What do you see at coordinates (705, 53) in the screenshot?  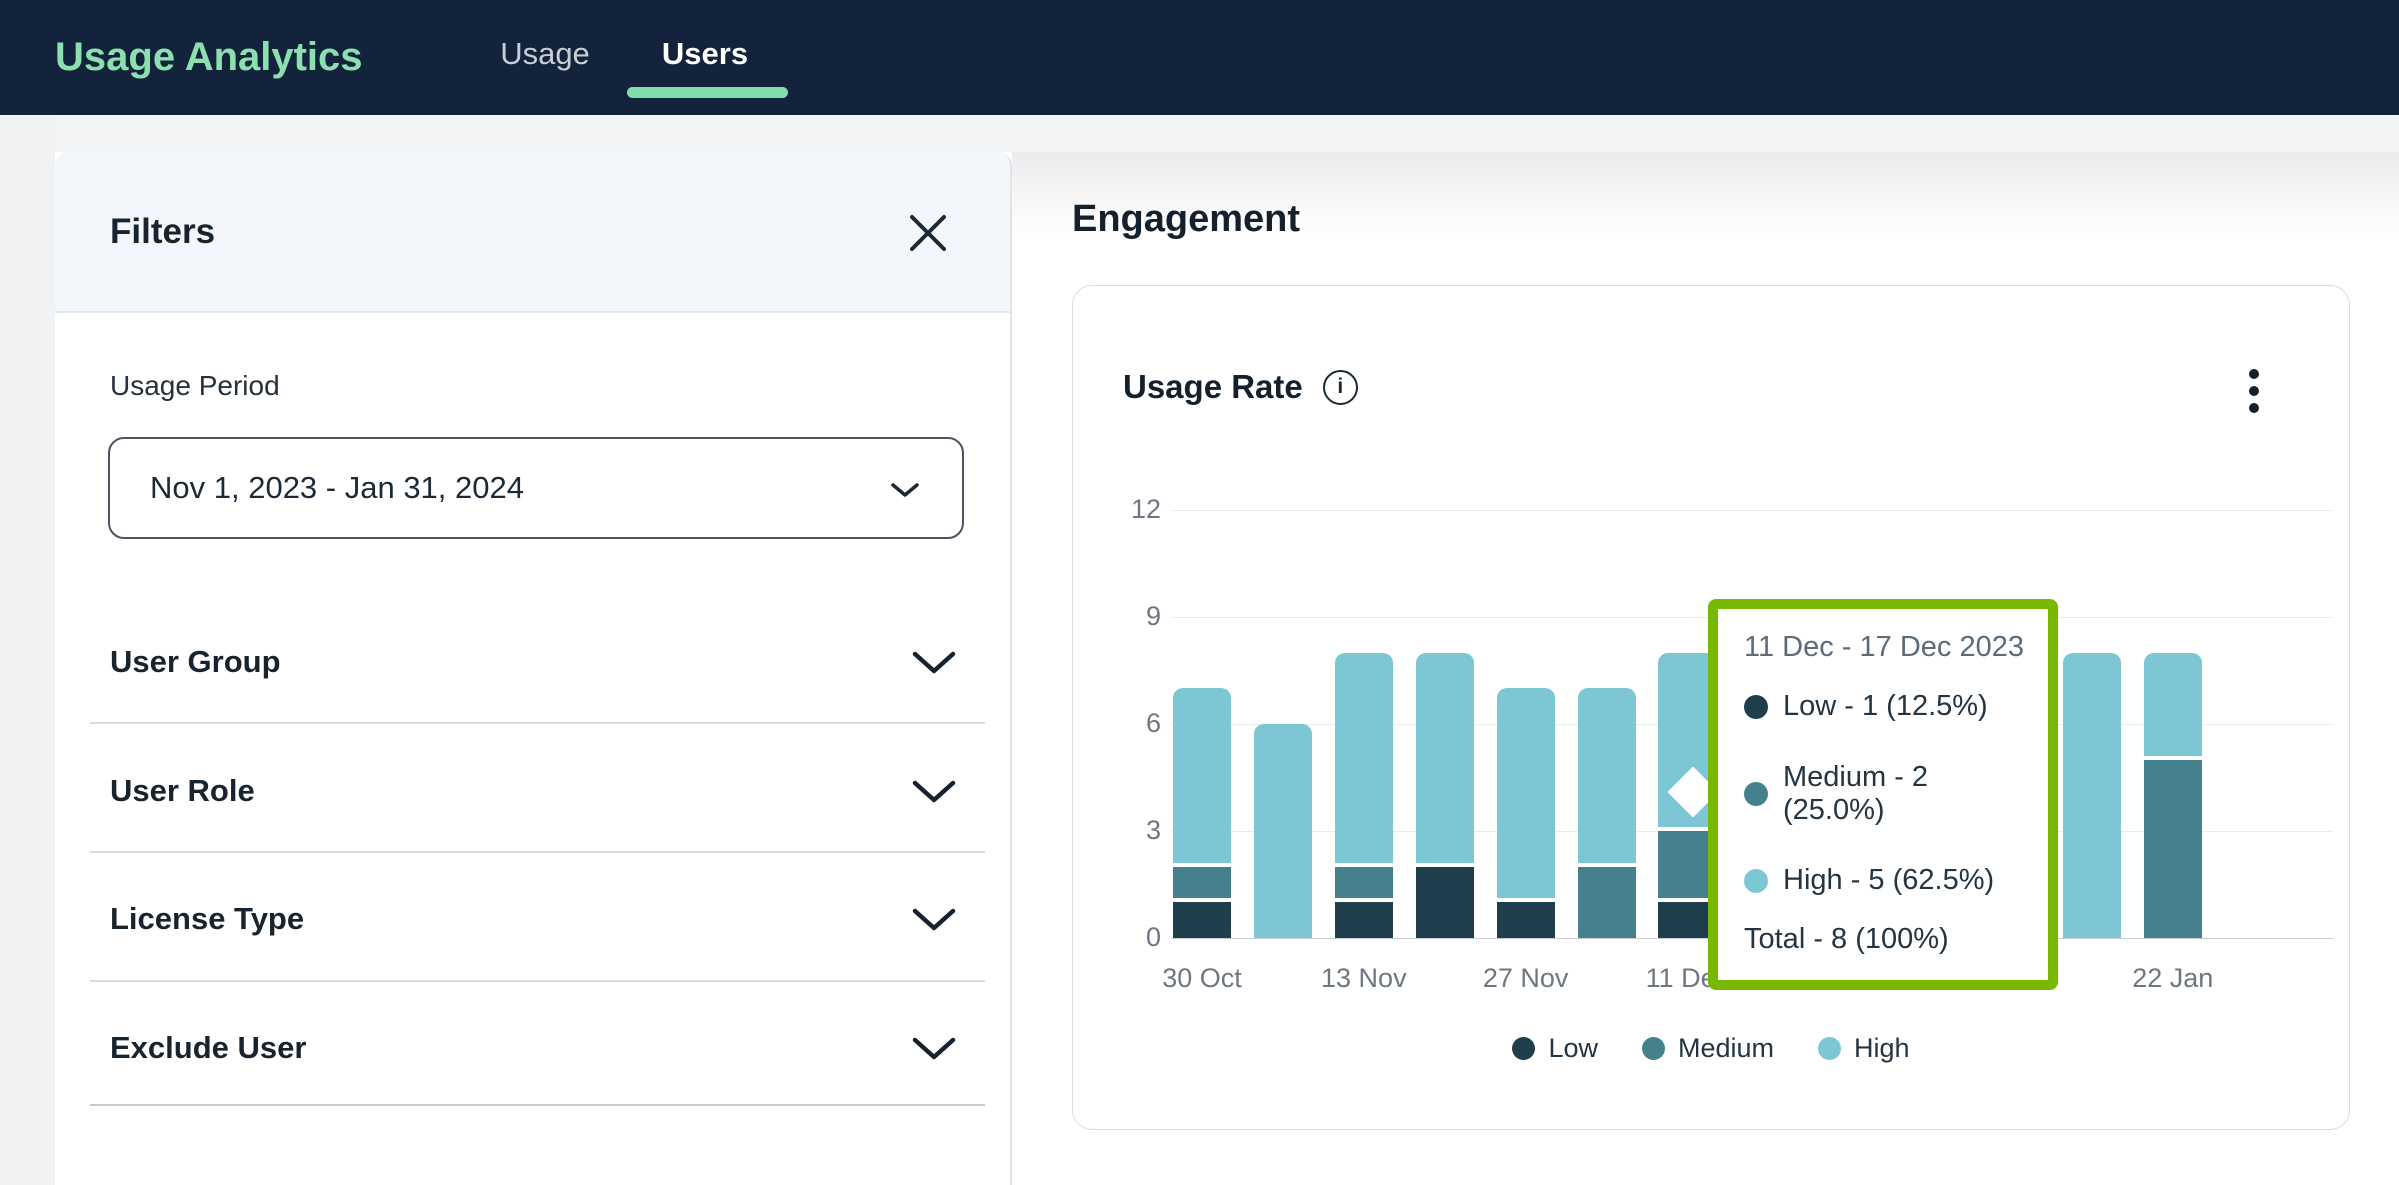 I see `tab-users: Users` at bounding box center [705, 53].